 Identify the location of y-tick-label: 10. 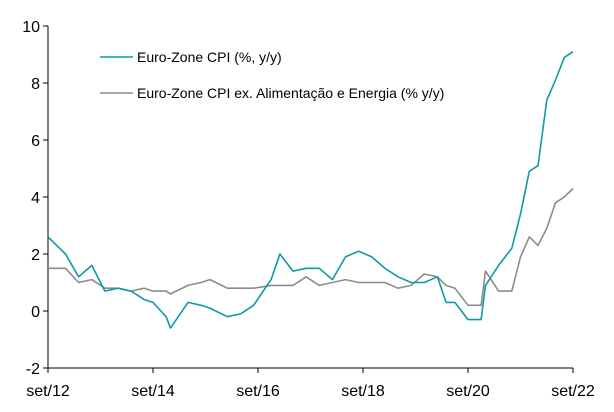
(31, 27).